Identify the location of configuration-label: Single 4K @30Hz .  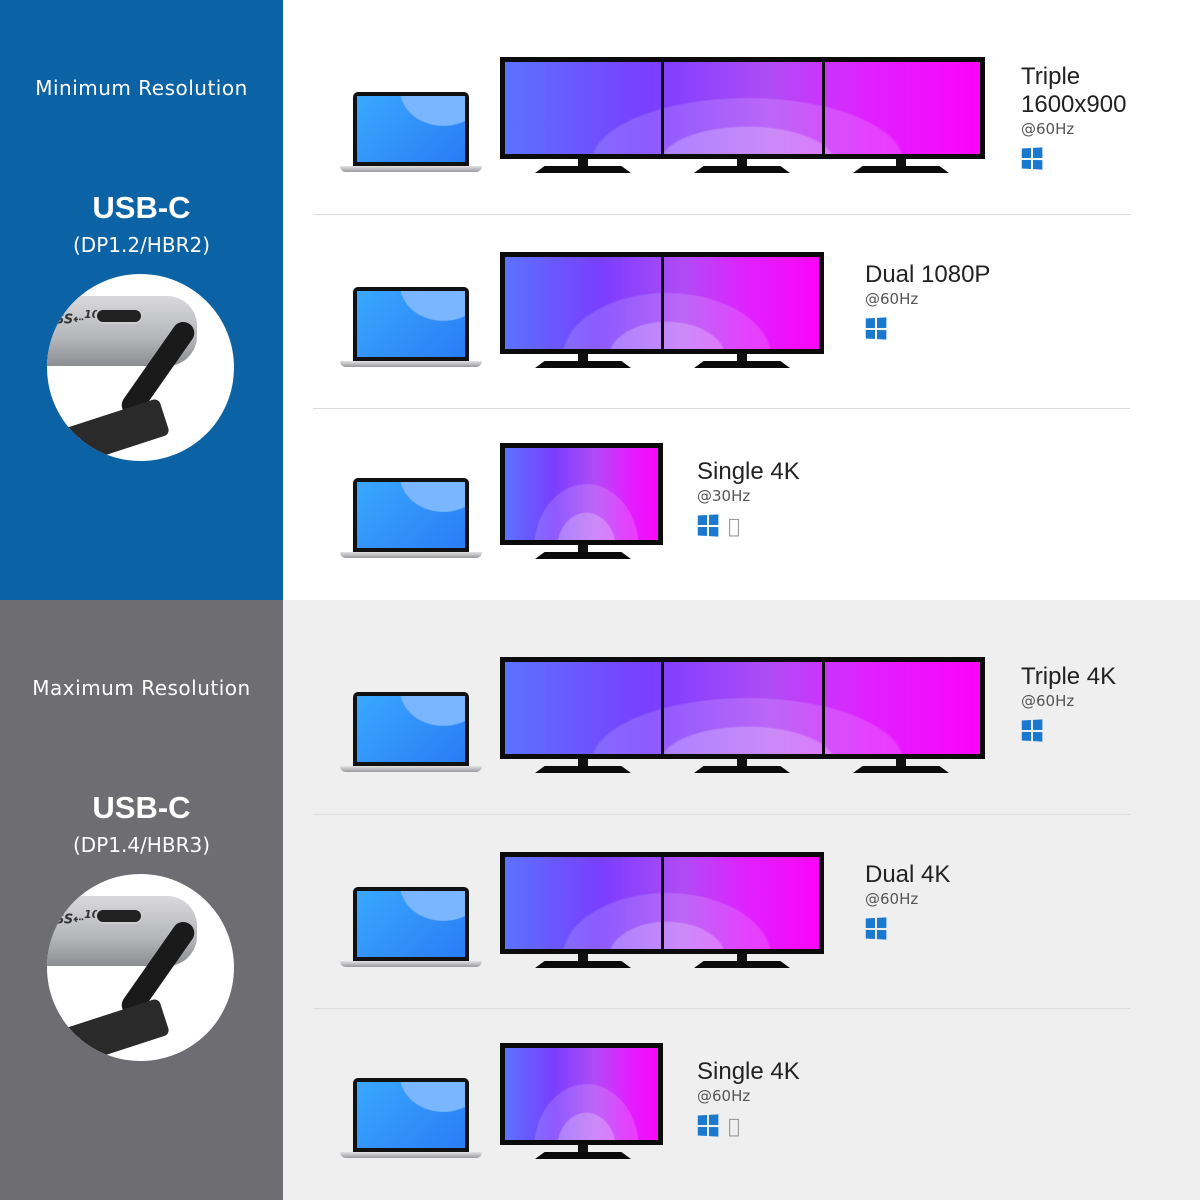
(748, 497).